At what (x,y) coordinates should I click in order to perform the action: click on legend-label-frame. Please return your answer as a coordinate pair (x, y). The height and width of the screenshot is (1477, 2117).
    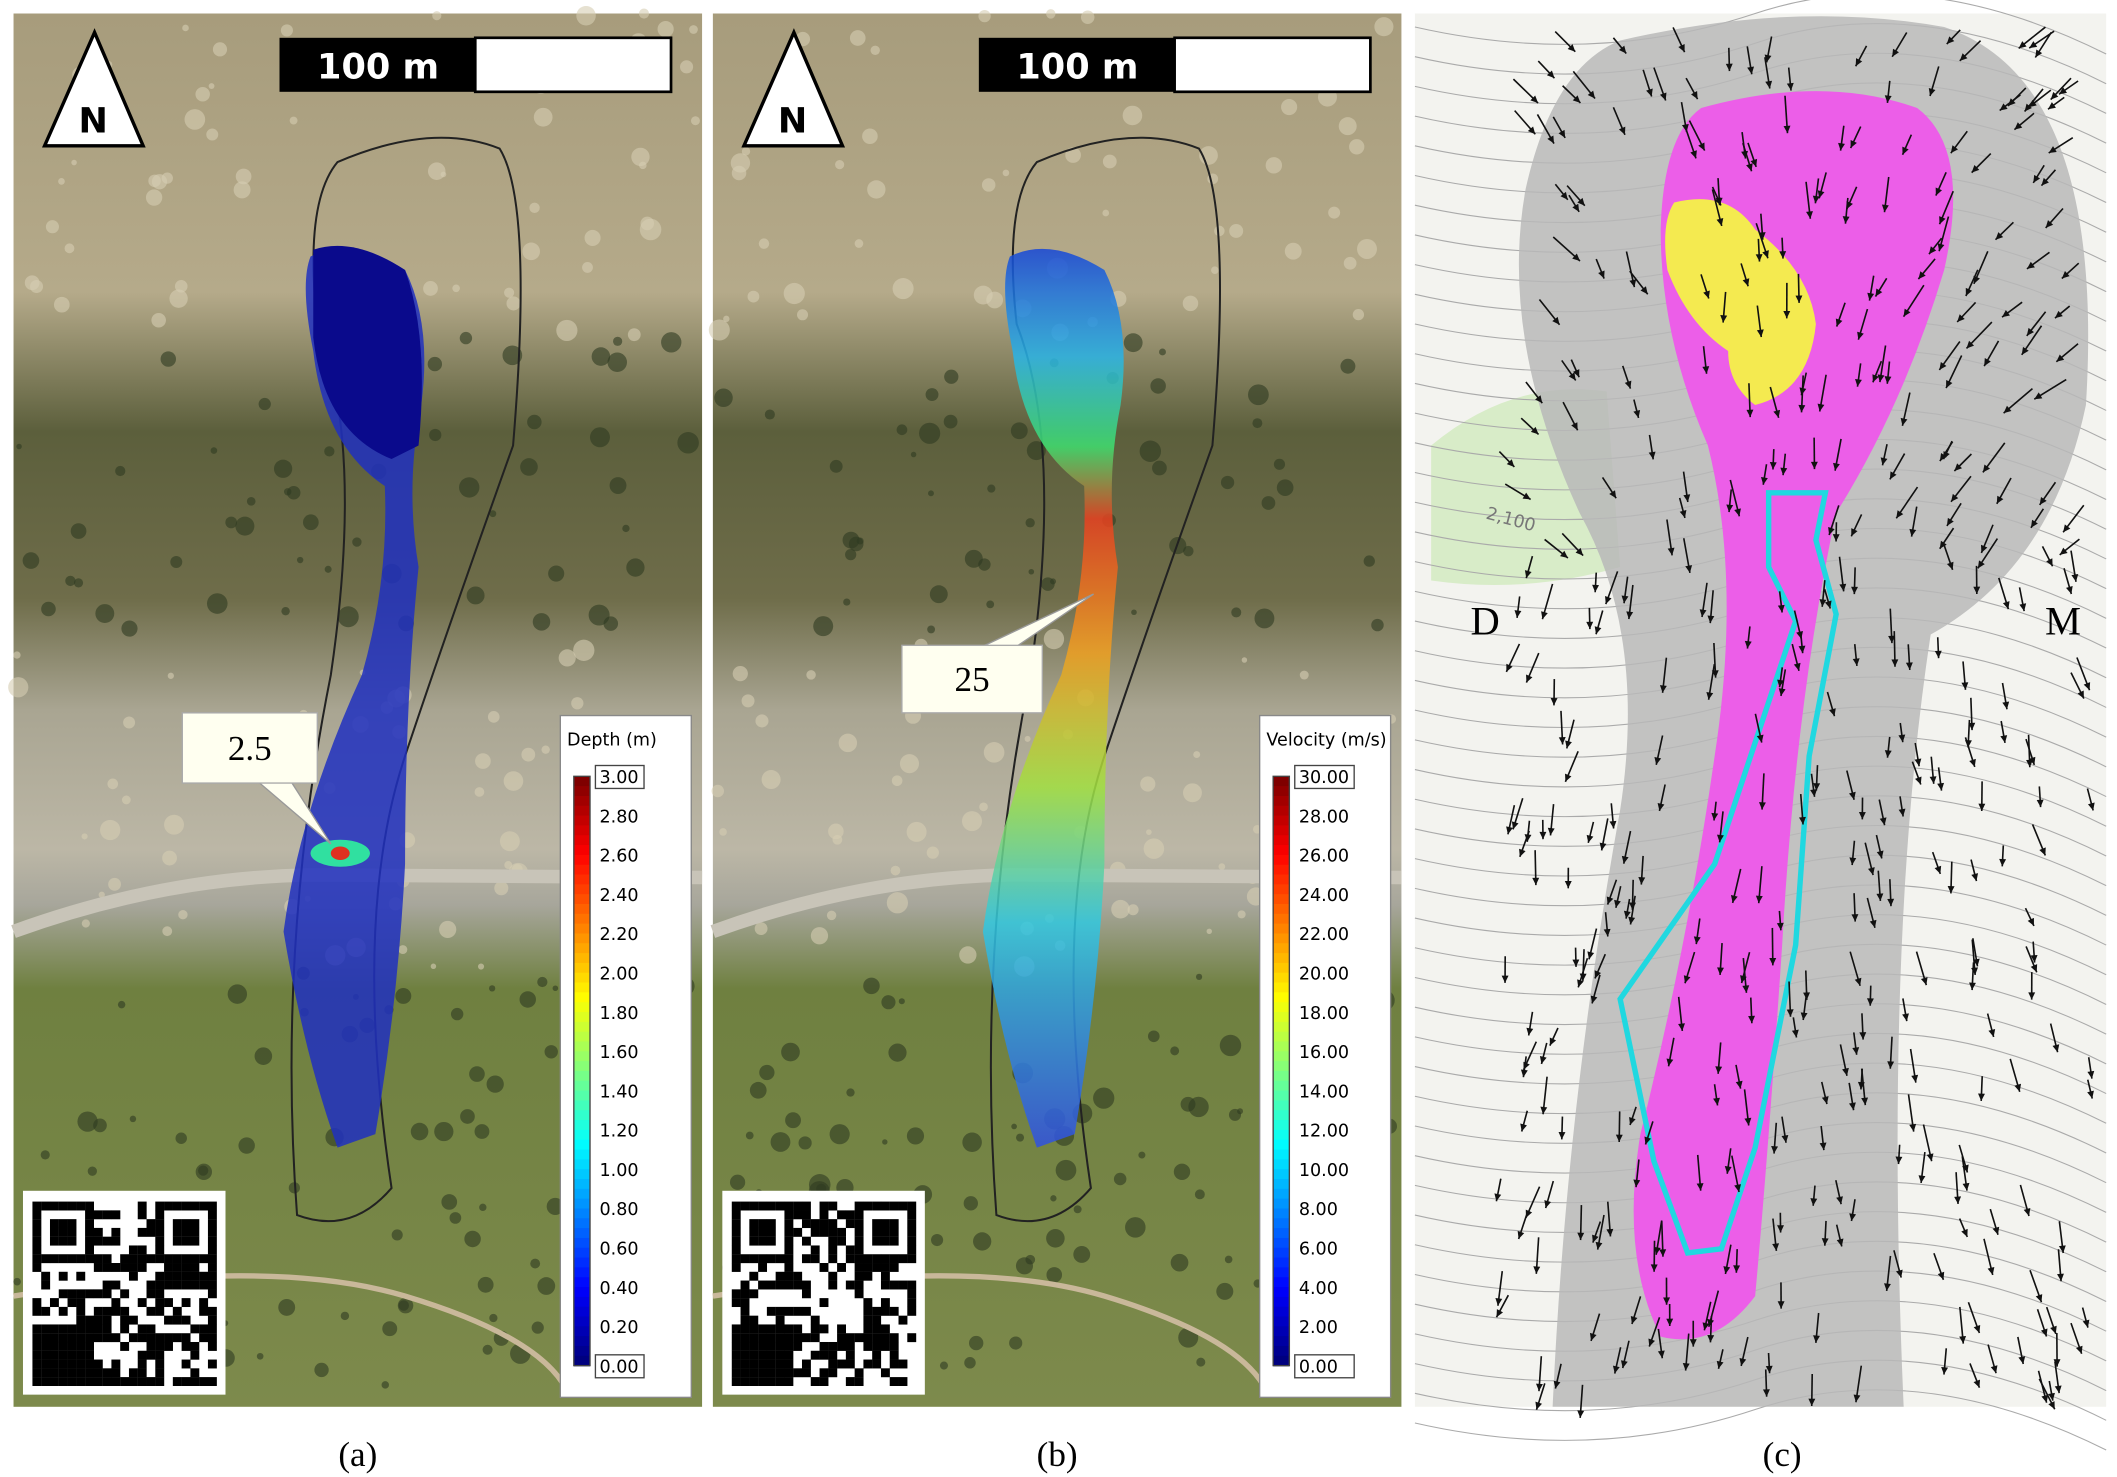
    Looking at the image, I should click on (1324, 777).